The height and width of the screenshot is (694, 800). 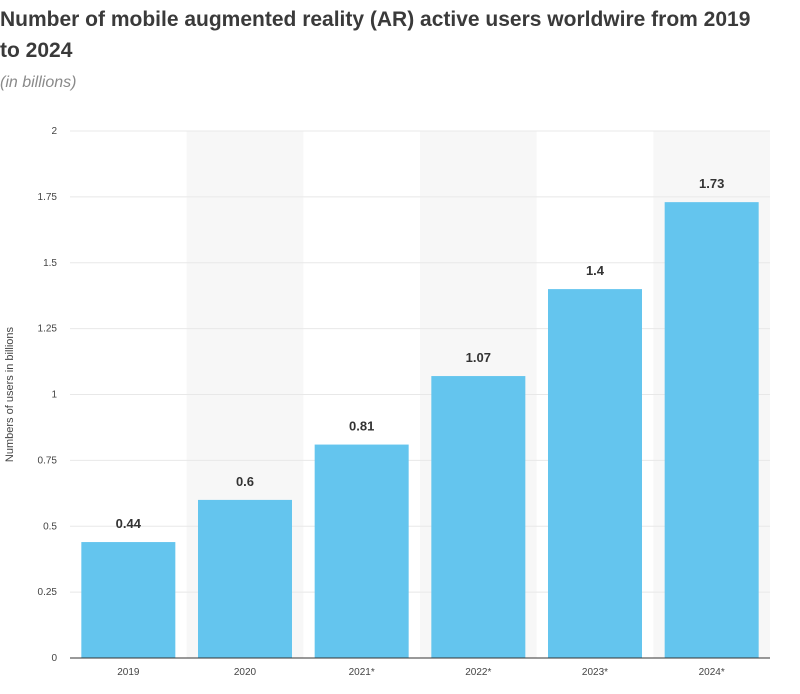 What do you see at coordinates (595, 672) in the screenshot?
I see `x-tick-label: 2023*` at bounding box center [595, 672].